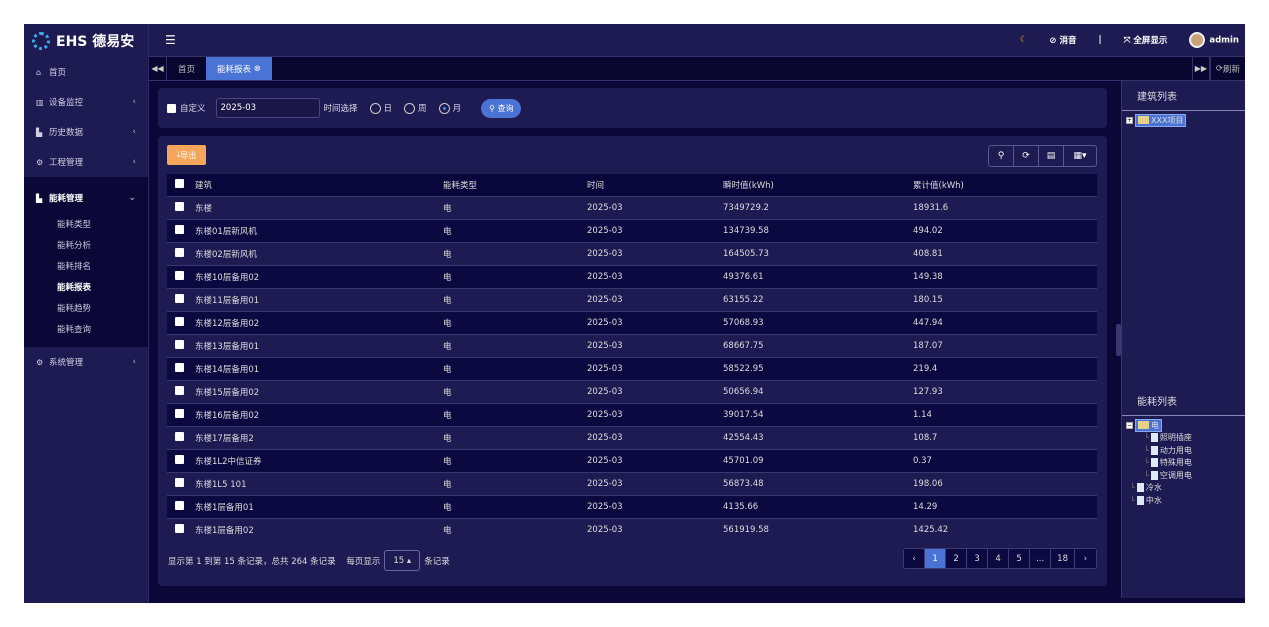 The width and height of the screenshot is (1269, 627). I want to click on col-building: 建筑, so click(319, 185).